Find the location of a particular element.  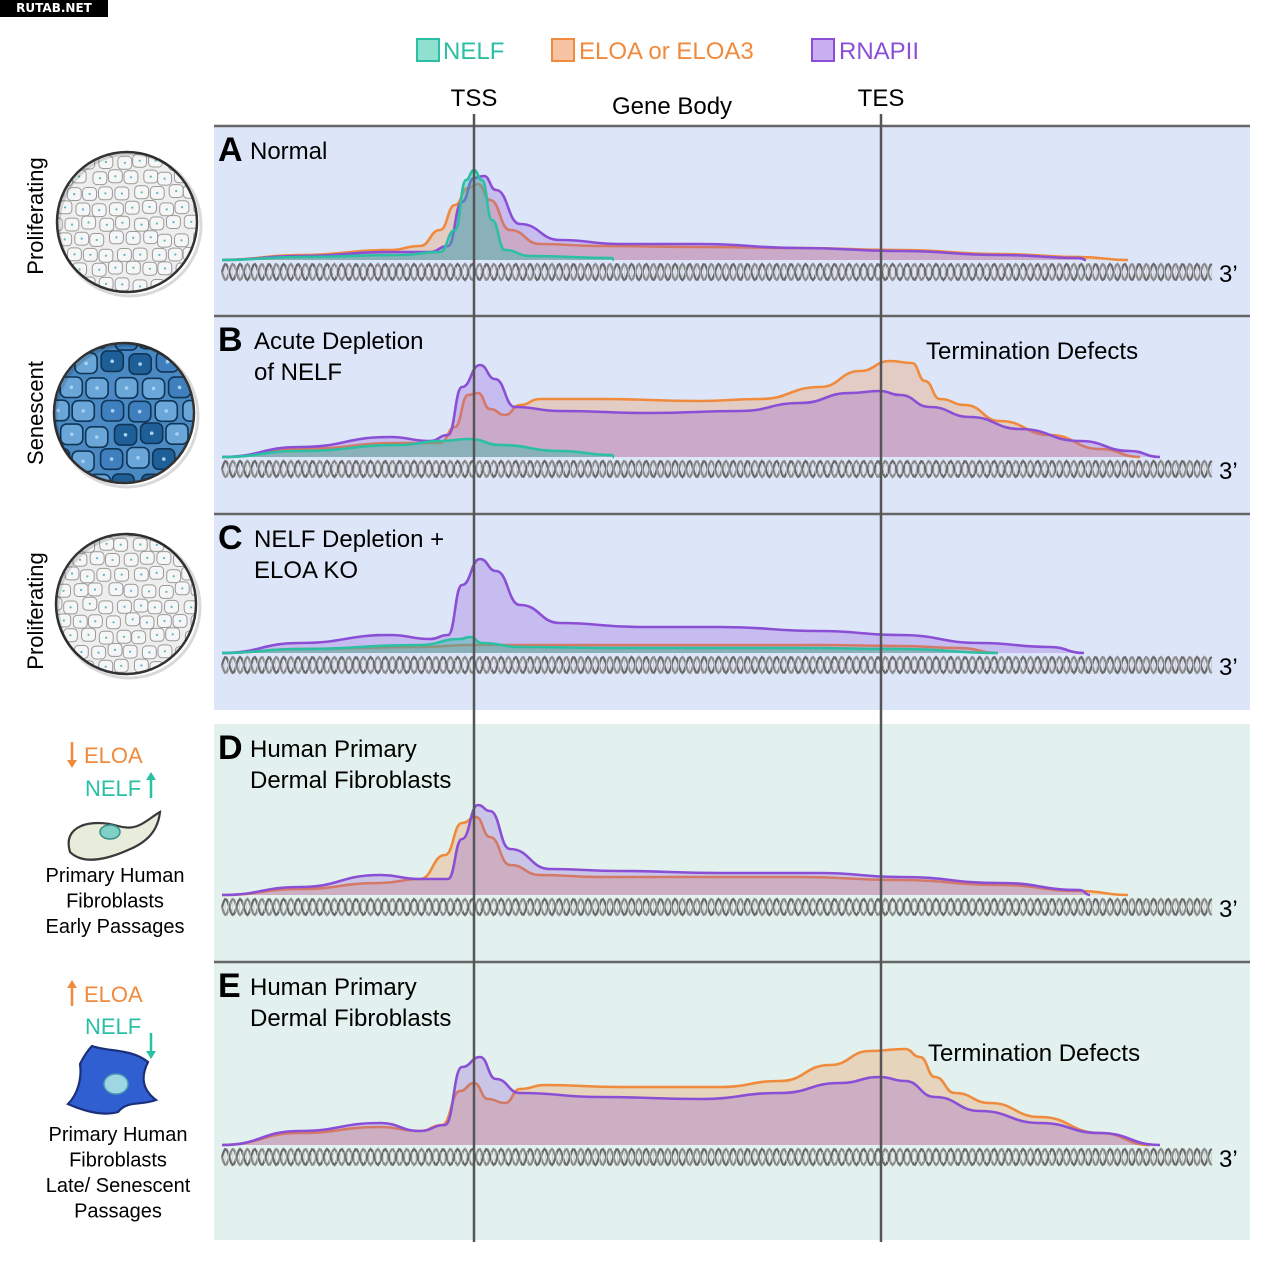

nelf-swatch is located at coordinates (428, 50).